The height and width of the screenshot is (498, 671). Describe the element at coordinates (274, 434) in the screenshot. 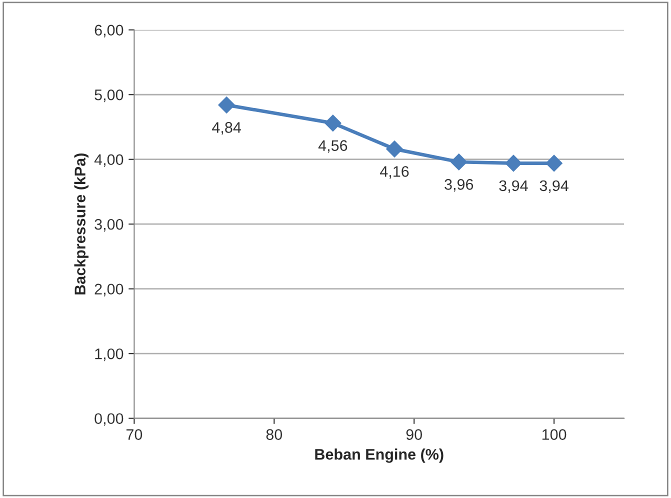

I see `x-tick-label: 80` at that location.